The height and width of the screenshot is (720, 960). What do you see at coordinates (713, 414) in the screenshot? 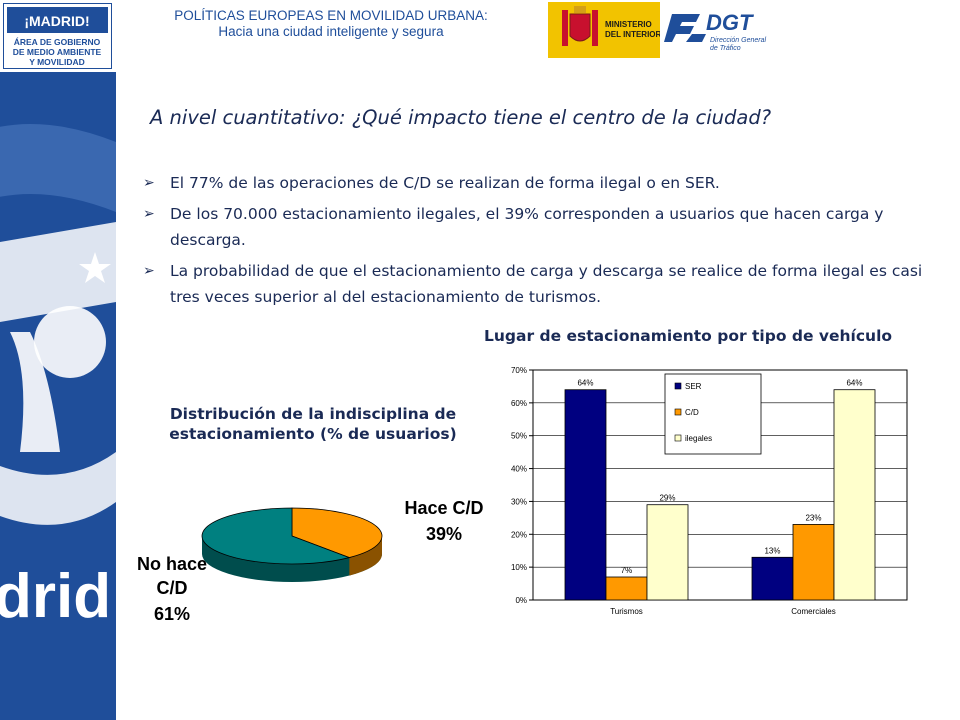
I see `bar-legend: SER C/D ilegales` at bounding box center [713, 414].